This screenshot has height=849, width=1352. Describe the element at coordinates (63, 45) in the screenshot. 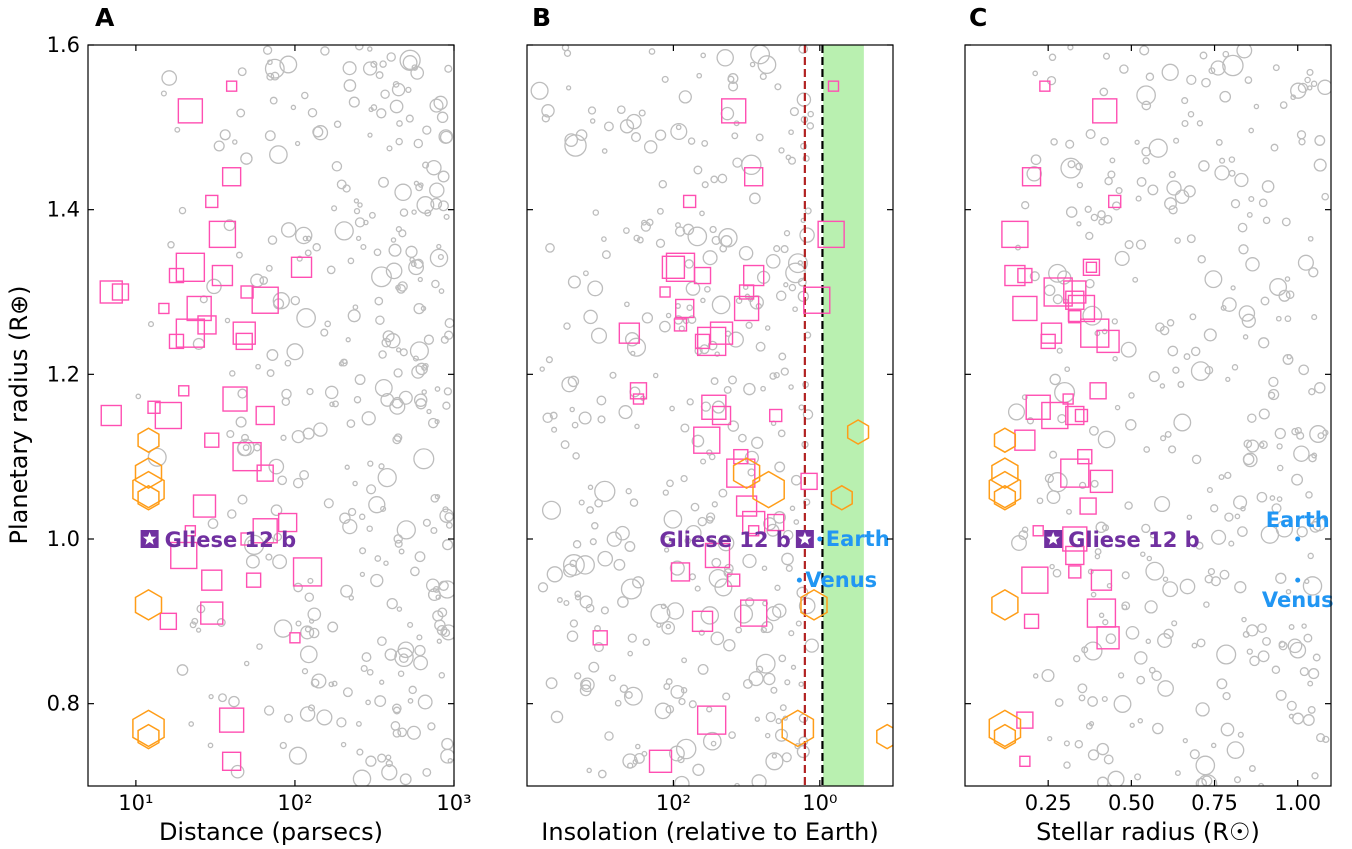

I see `y-tick-label: 1.6` at that location.